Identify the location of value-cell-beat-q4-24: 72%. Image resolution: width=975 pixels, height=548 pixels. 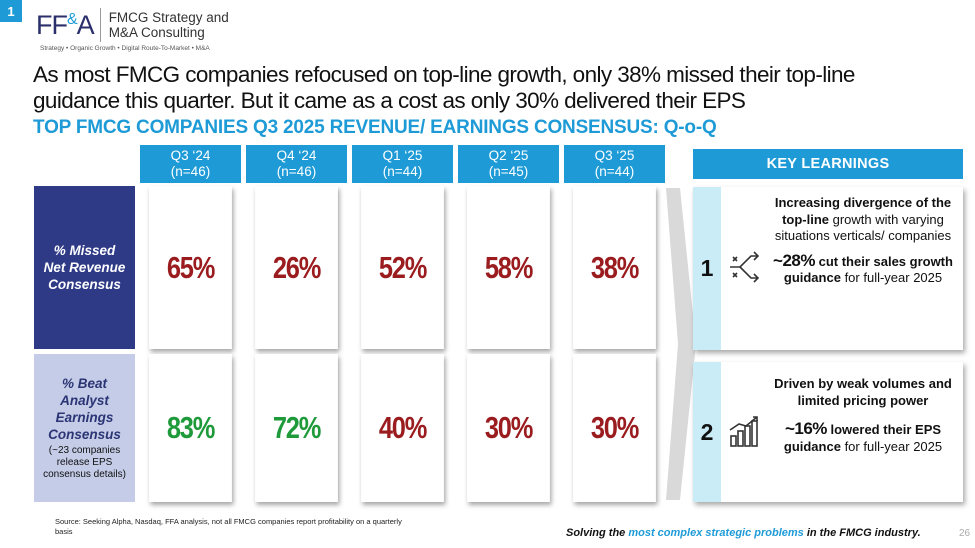
(296, 428).